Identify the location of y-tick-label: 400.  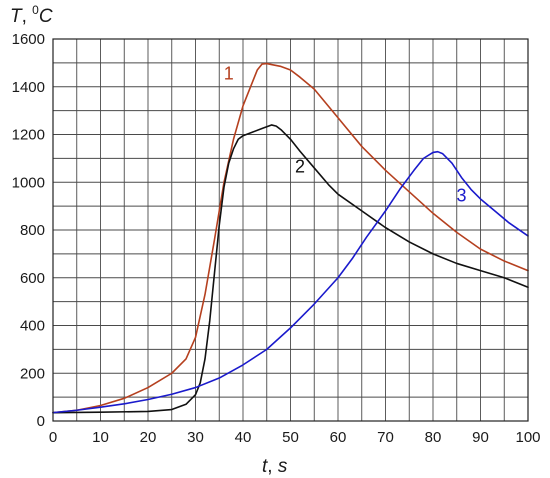
(32, 326).